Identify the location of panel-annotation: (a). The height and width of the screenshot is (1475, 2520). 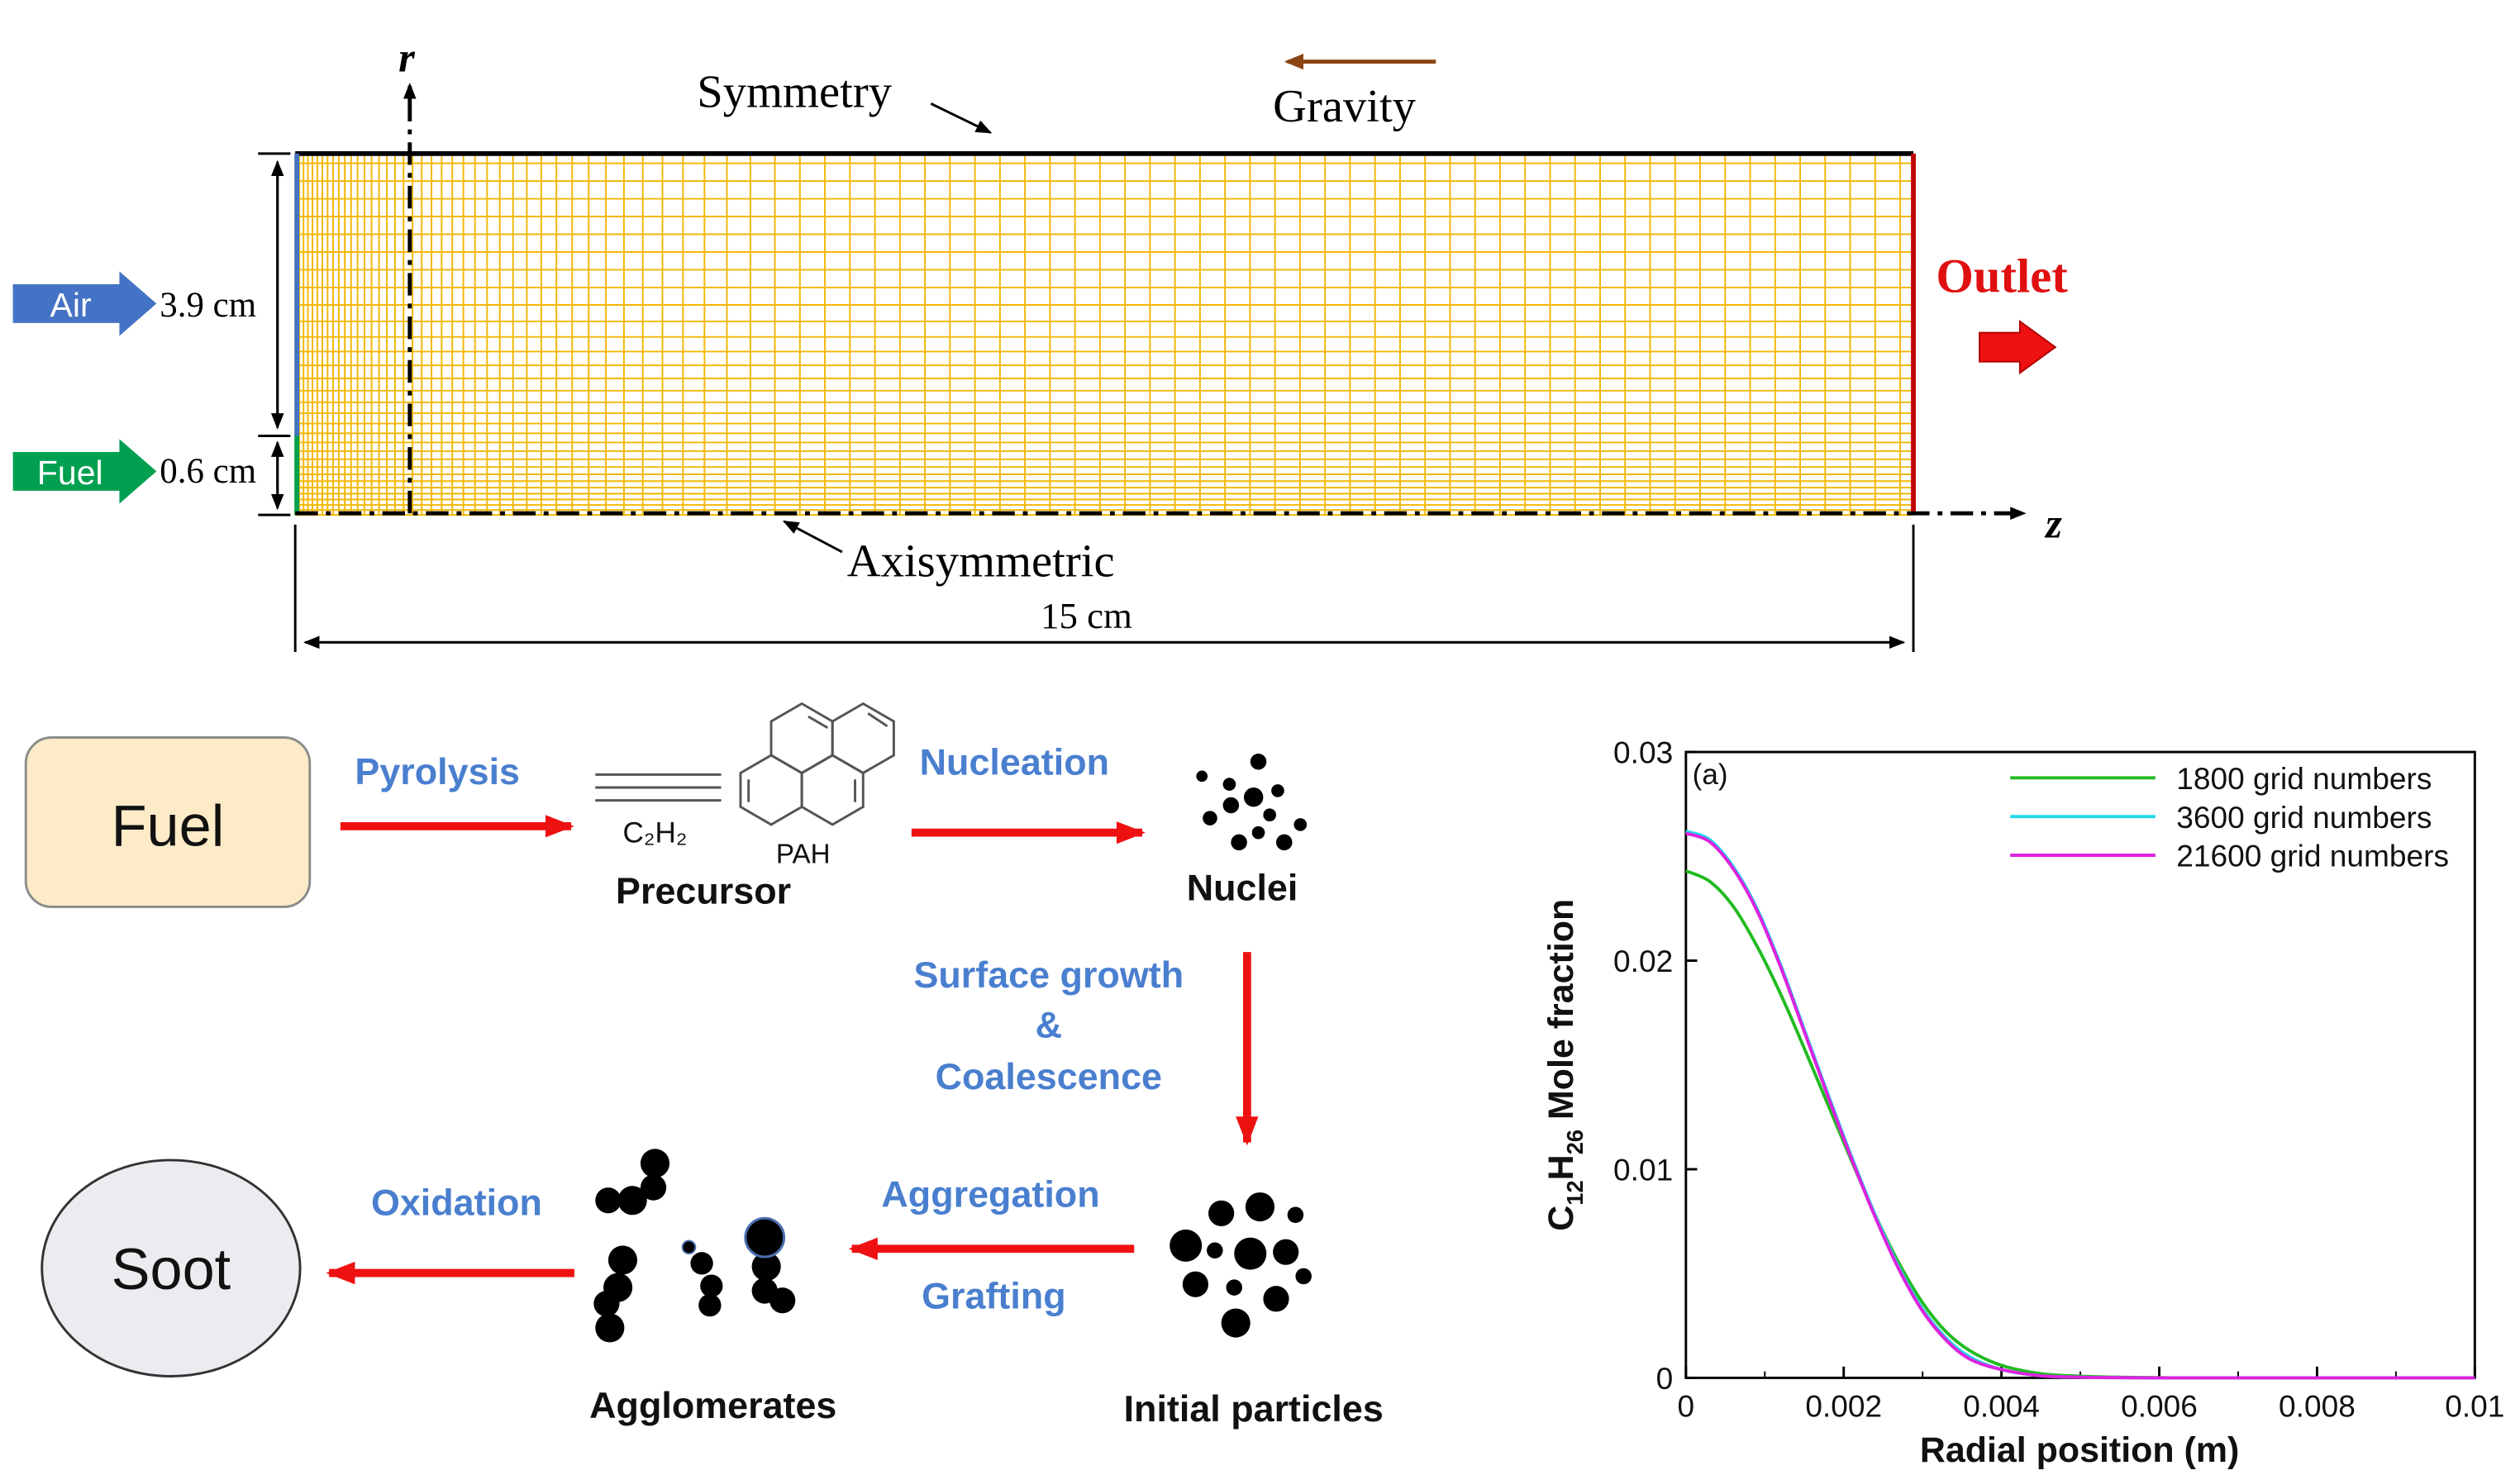
(1710, 775).